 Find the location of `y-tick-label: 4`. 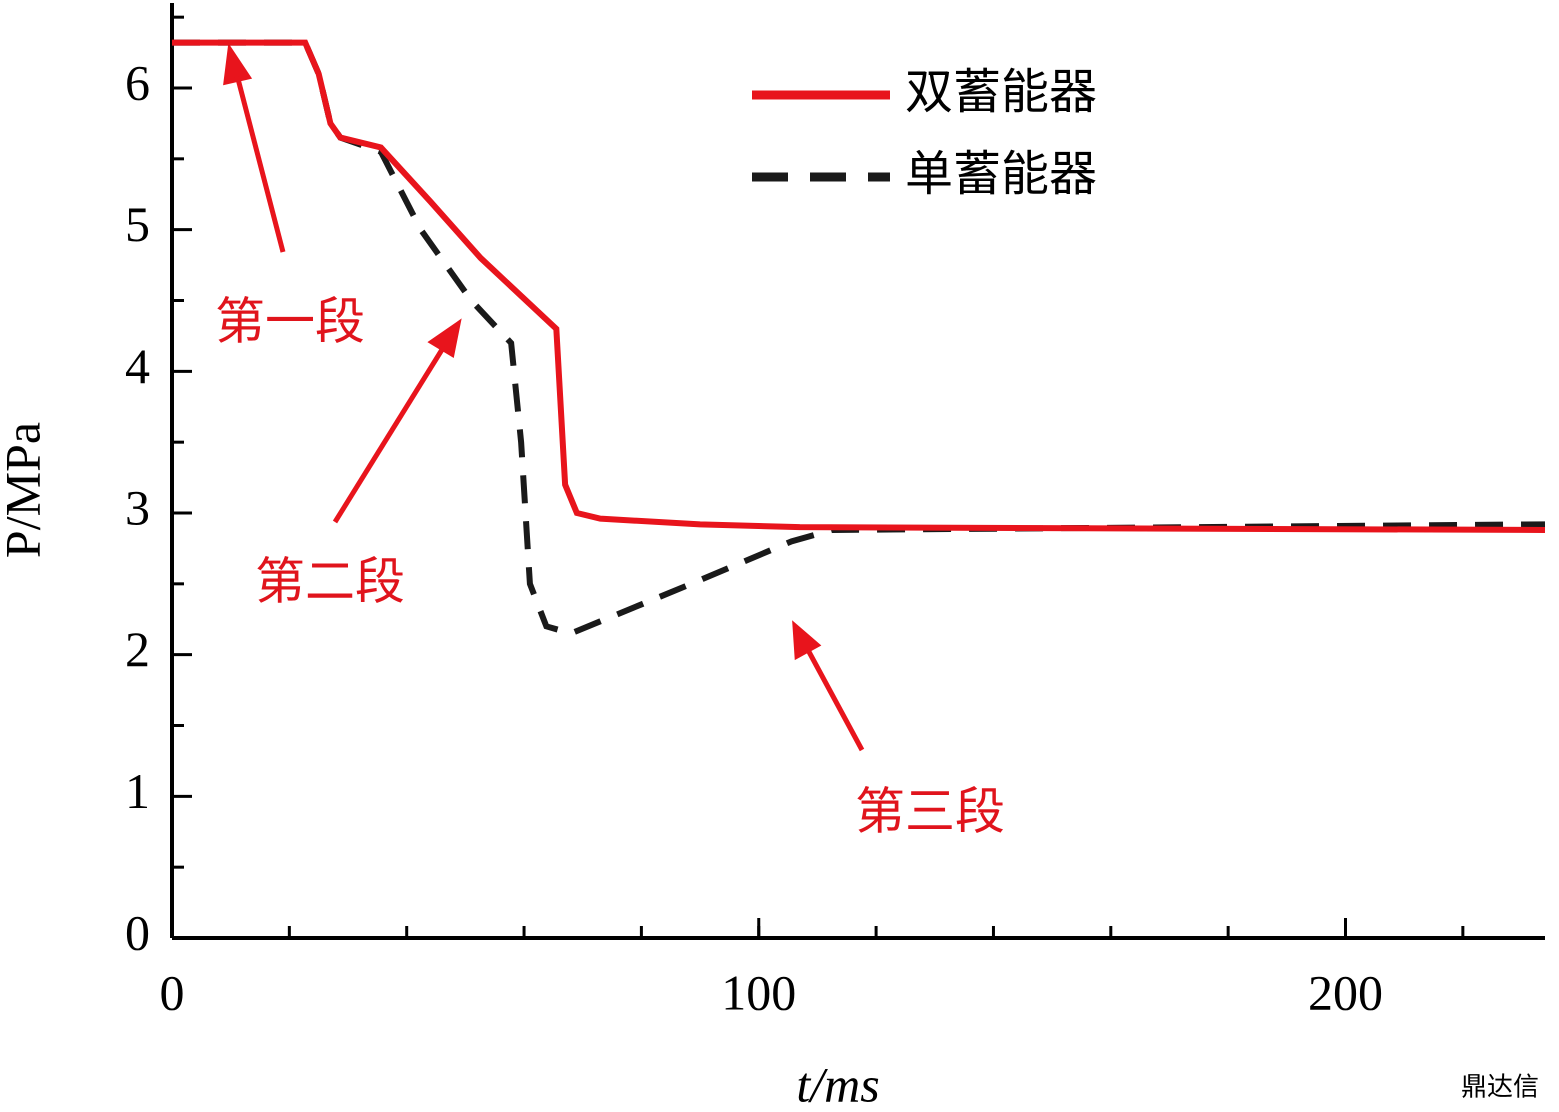

y-tick-label: 4 is located at coordinates (137, 366).